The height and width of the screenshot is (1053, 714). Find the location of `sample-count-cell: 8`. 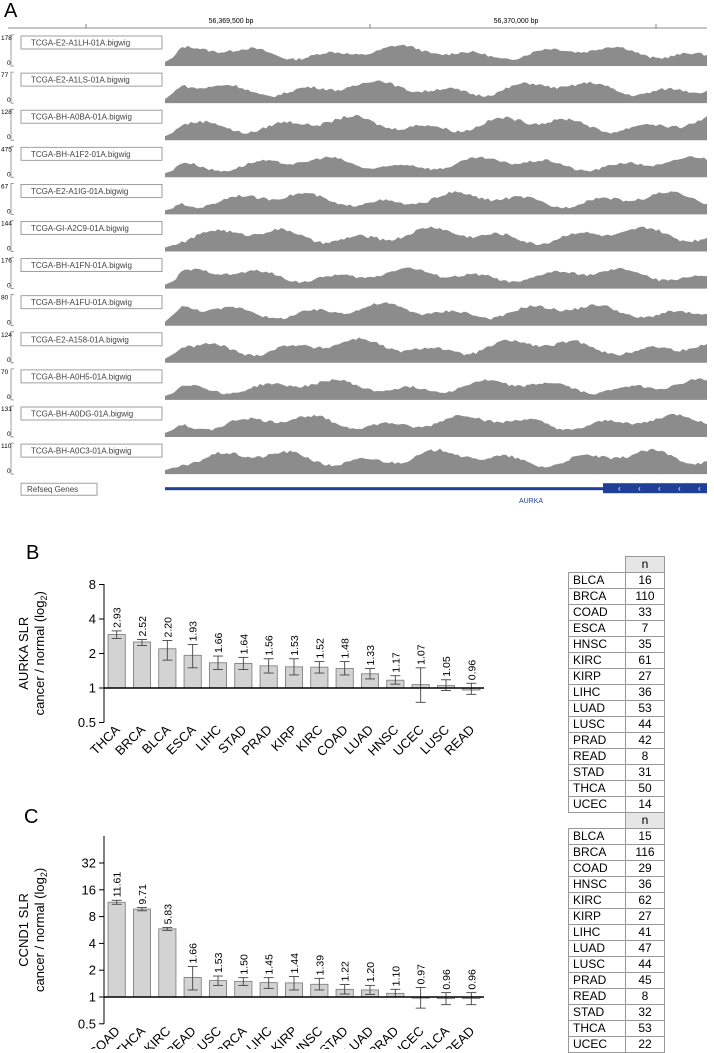

sample-count-cell: 8 is located at coordinates (645, 996).